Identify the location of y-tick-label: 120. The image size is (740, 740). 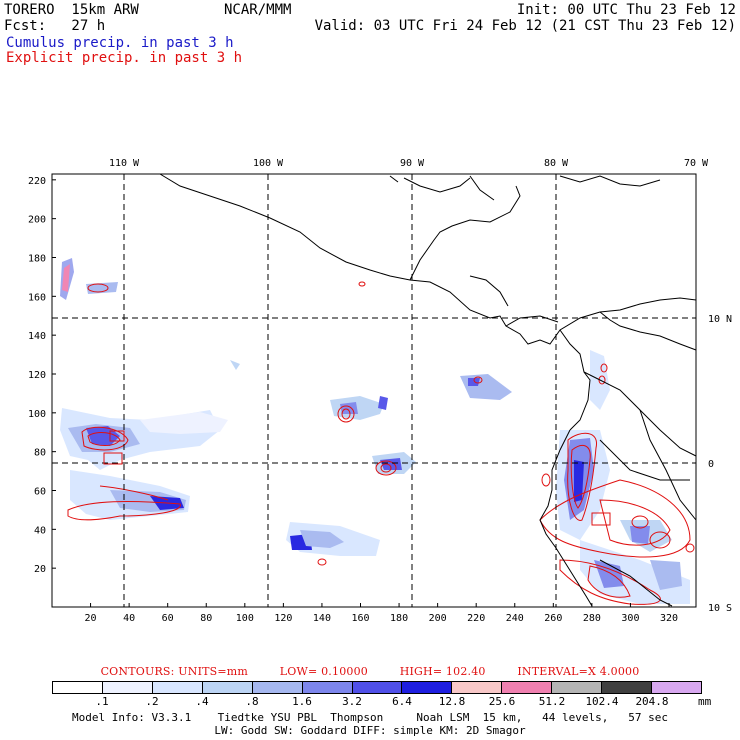
(37, 375).